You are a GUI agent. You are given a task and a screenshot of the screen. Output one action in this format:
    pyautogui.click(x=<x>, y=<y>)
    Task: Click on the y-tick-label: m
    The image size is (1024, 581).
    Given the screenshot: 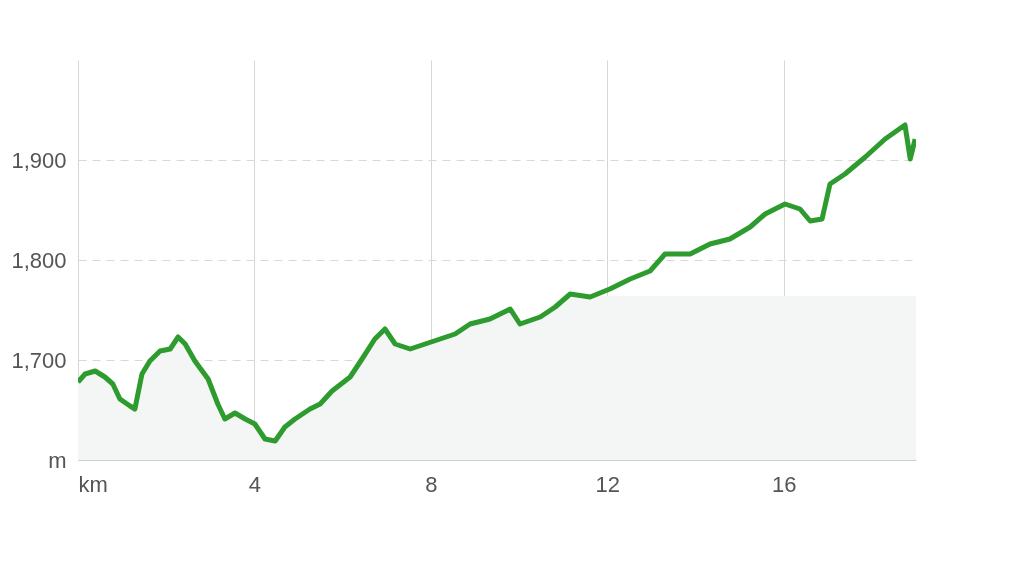 What is the action you would take?
    pyautogui.click(x=57, y=460)
    